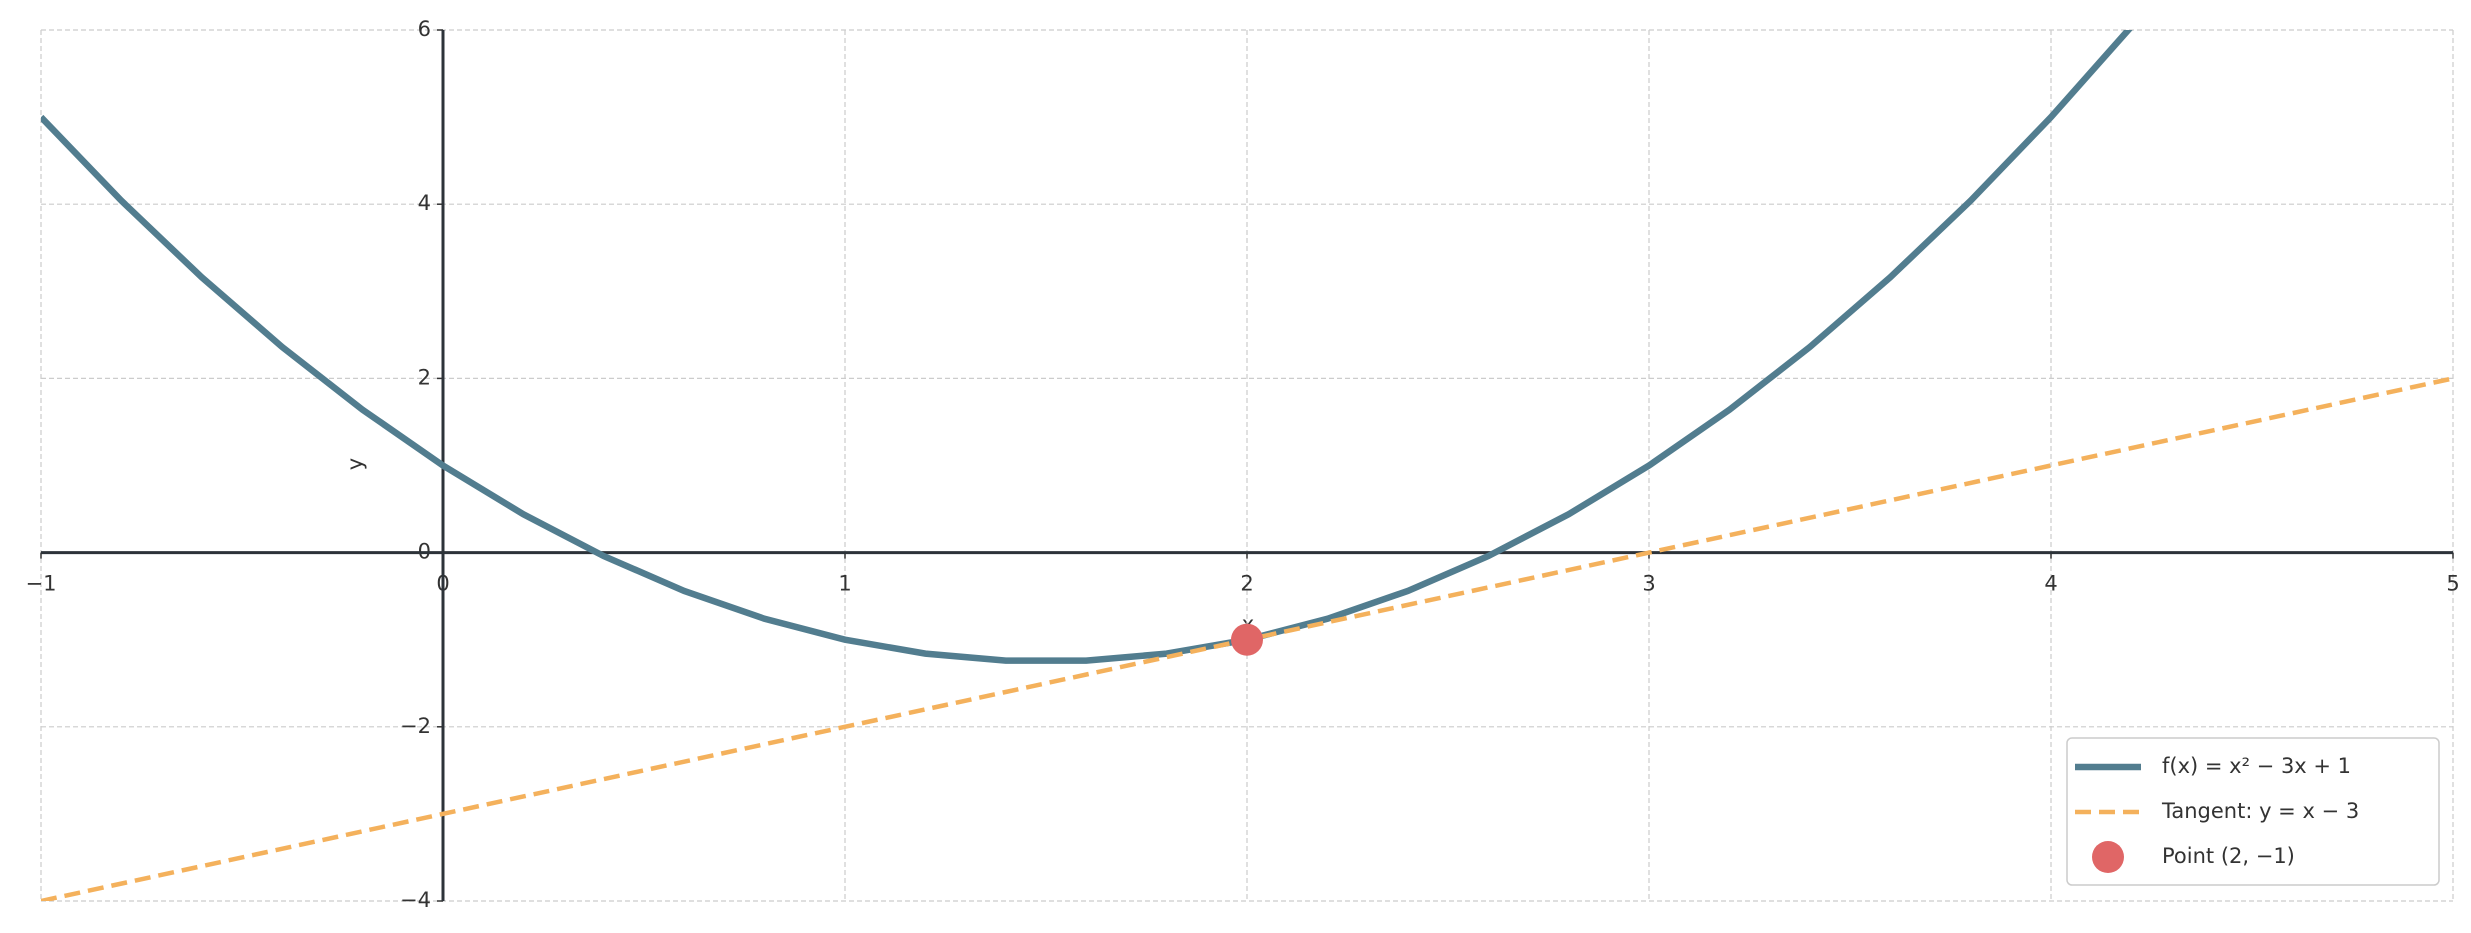 The width and height of the screenshot is (2471, 933). I want to click on y-tick-label: −4, so click(415, 900).